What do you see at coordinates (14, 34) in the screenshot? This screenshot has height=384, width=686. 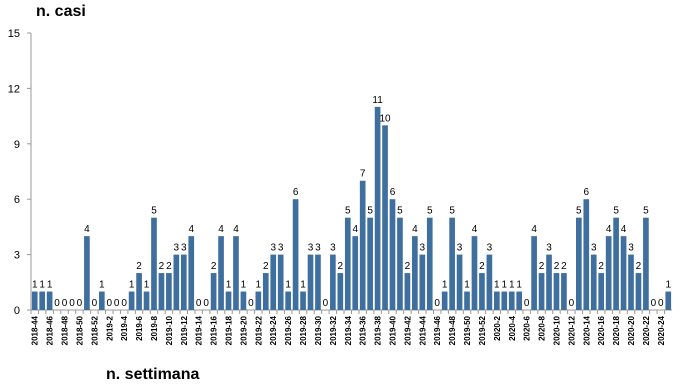 I see `y-tick-label: 15` at bounding box center [14, 34].